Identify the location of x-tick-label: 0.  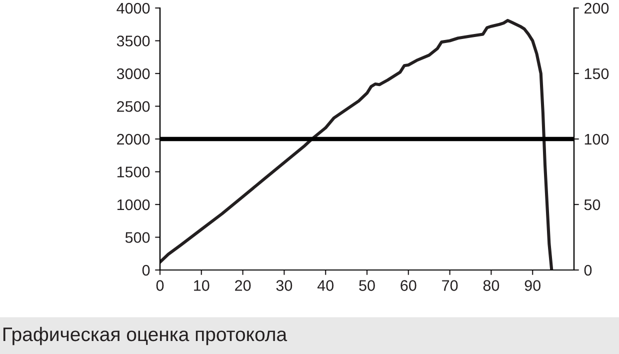
(160, 285).